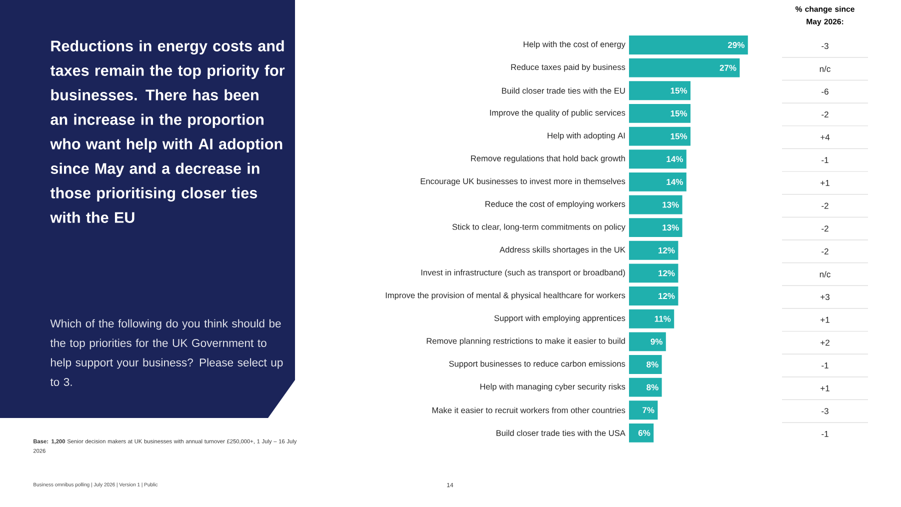 Image resolution: width=901 pixels, height=507 pixels. Describe the element at coordinates (523, 182) in the screenshot. I see `y-tick-label: Encourage UK businesses to invest more in themselves` at that location.